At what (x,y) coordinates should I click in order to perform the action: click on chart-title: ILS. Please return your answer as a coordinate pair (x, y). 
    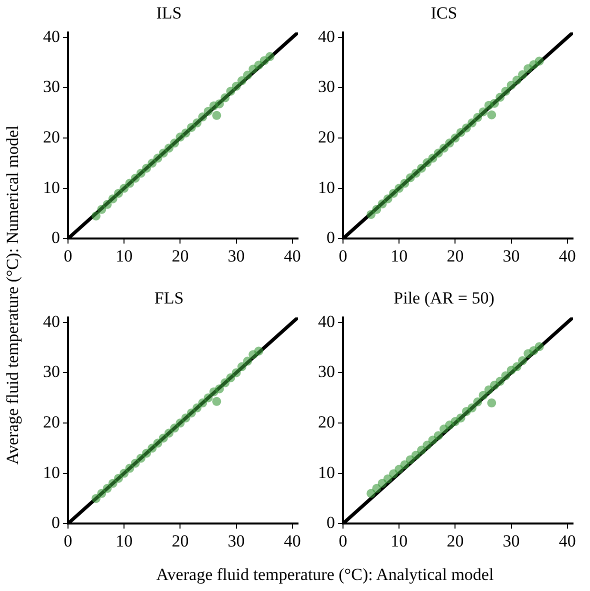
    Looking at the image, I should click on (169, 13).